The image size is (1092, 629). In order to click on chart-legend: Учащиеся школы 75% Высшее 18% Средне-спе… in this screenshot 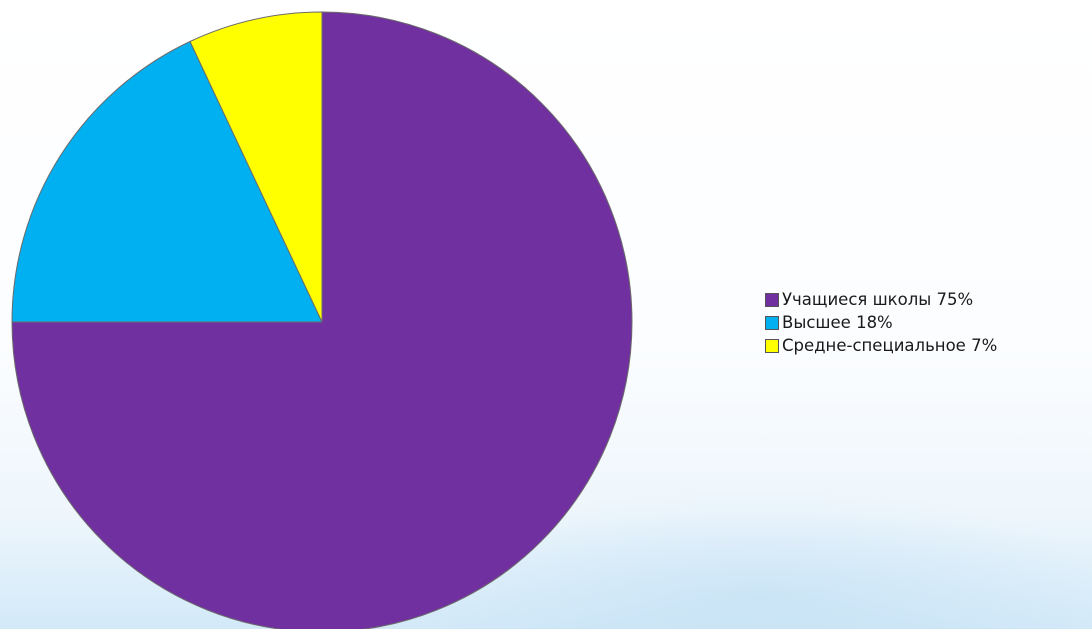, I will do `click(881, 322)`.